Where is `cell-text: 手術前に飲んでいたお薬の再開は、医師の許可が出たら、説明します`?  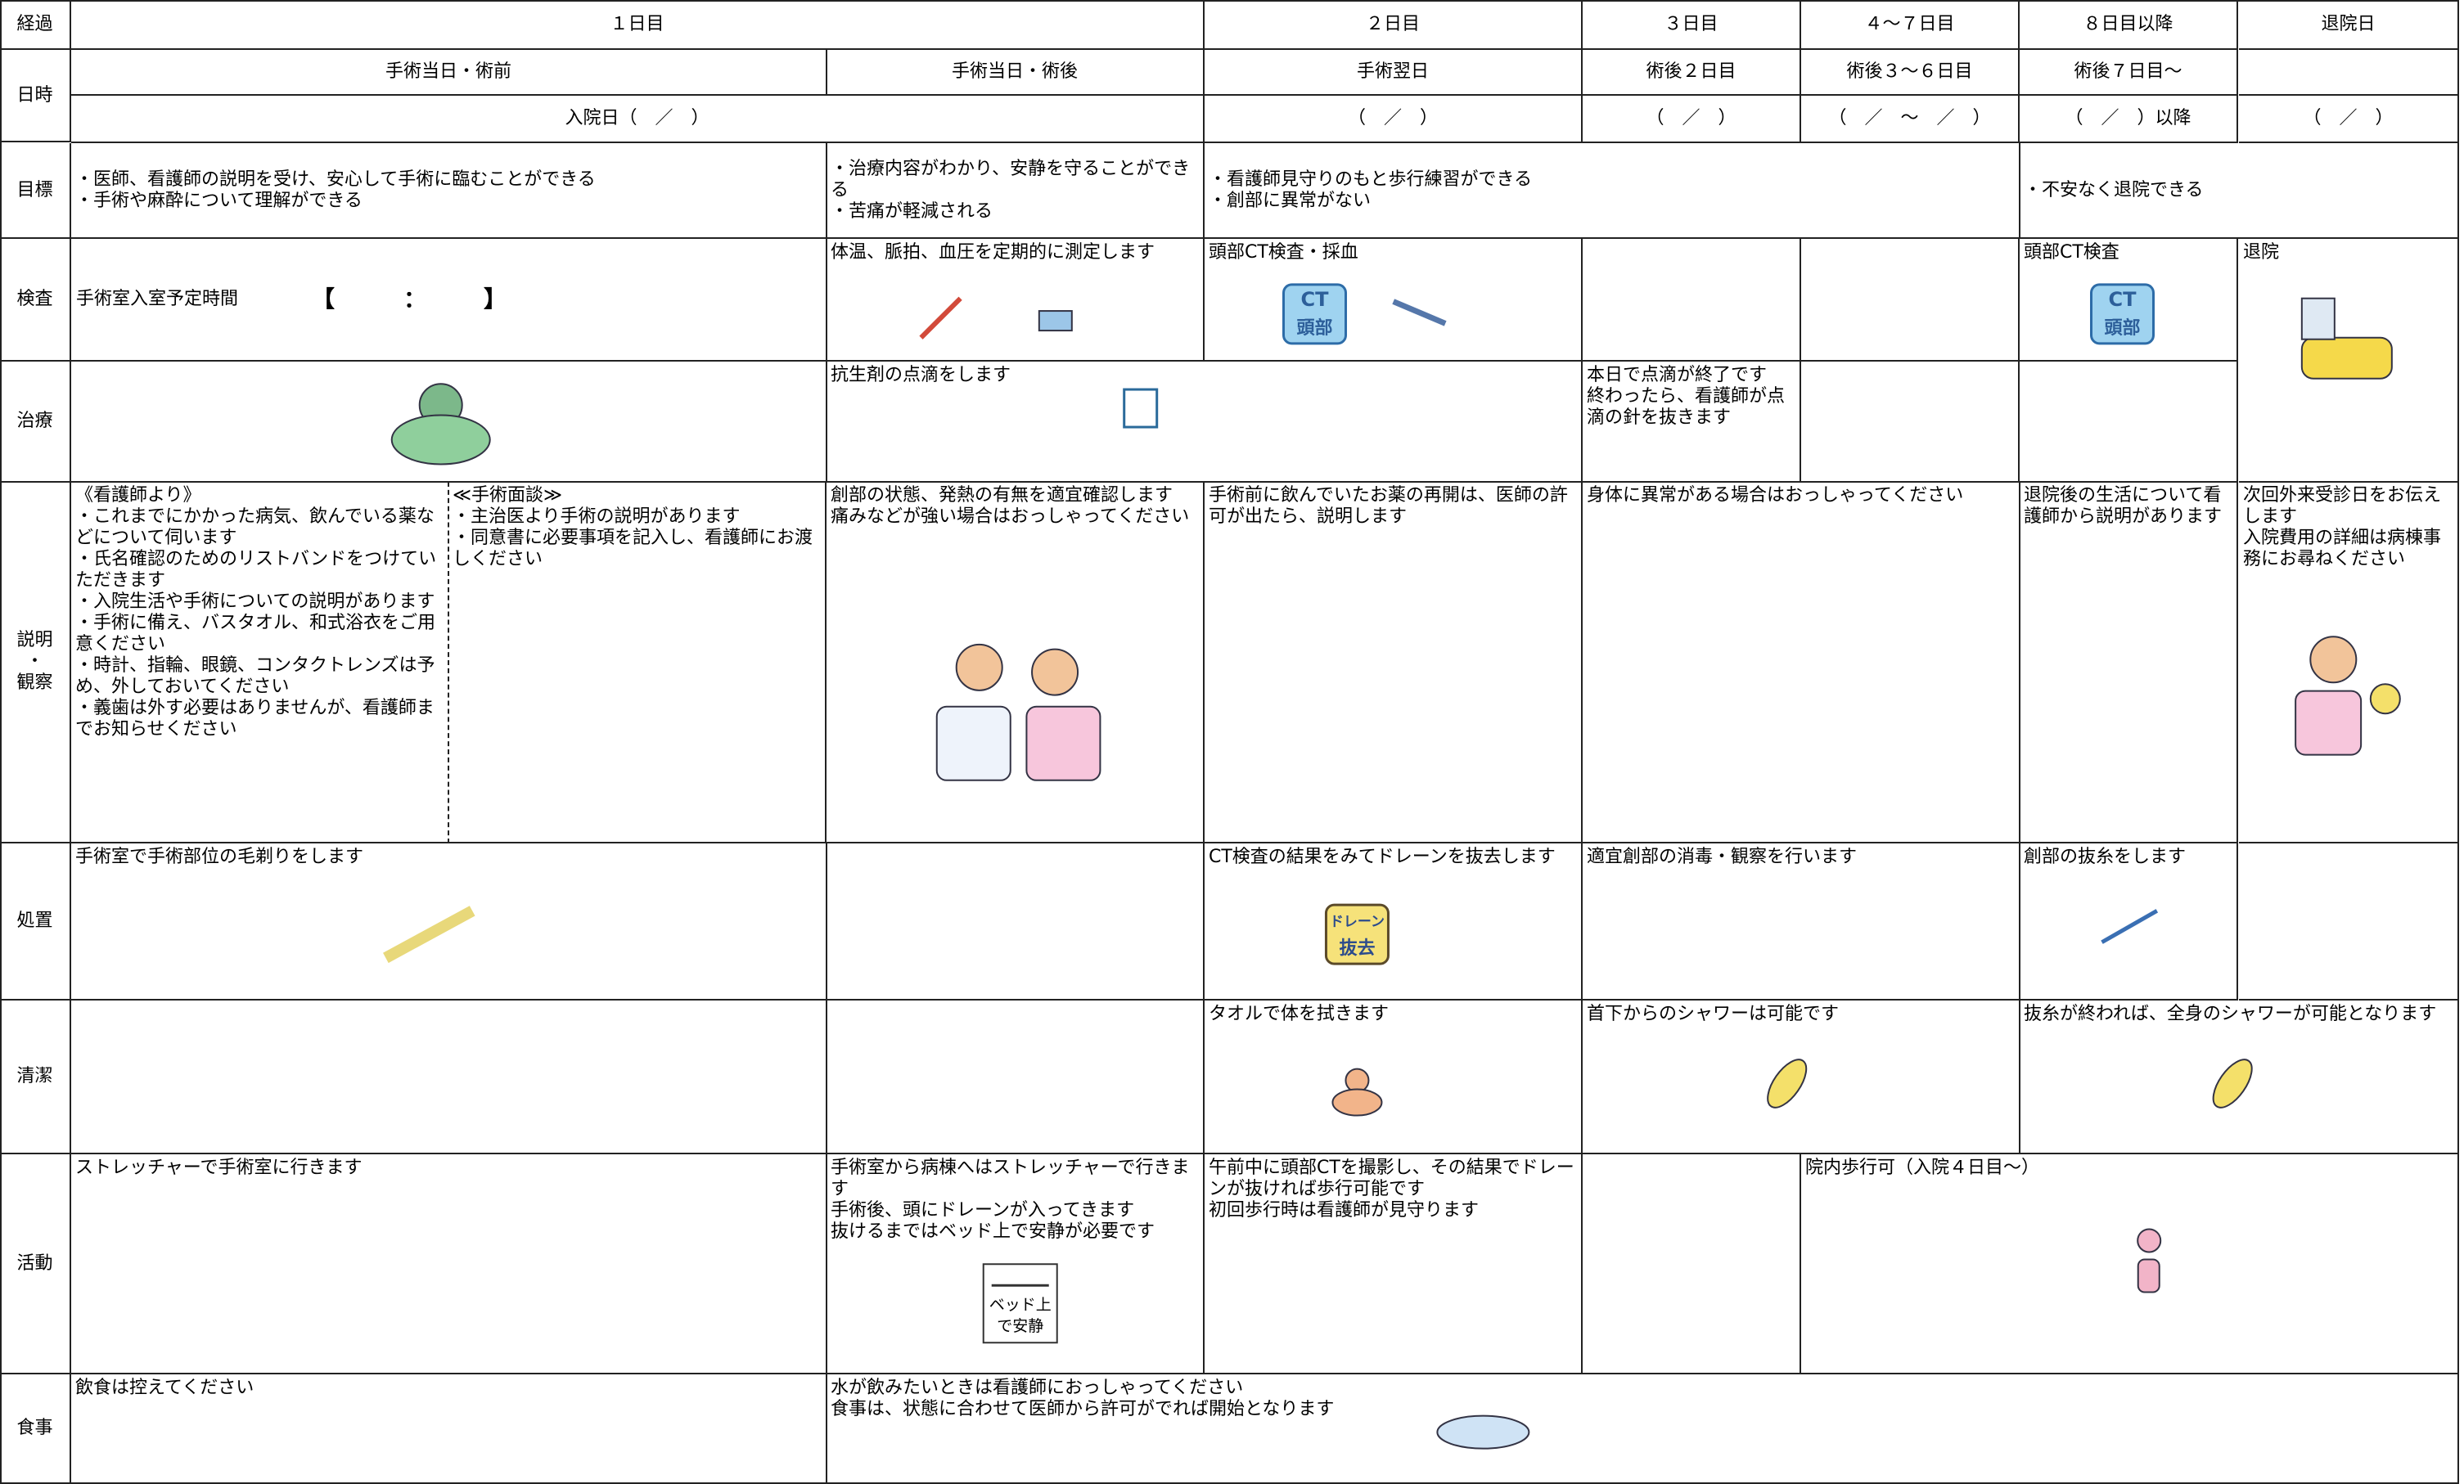
cell-text: 手術前に飲んでいたお薬の再開は、医師の許可が出たら、説明します is located at coordinates (1388, 506).